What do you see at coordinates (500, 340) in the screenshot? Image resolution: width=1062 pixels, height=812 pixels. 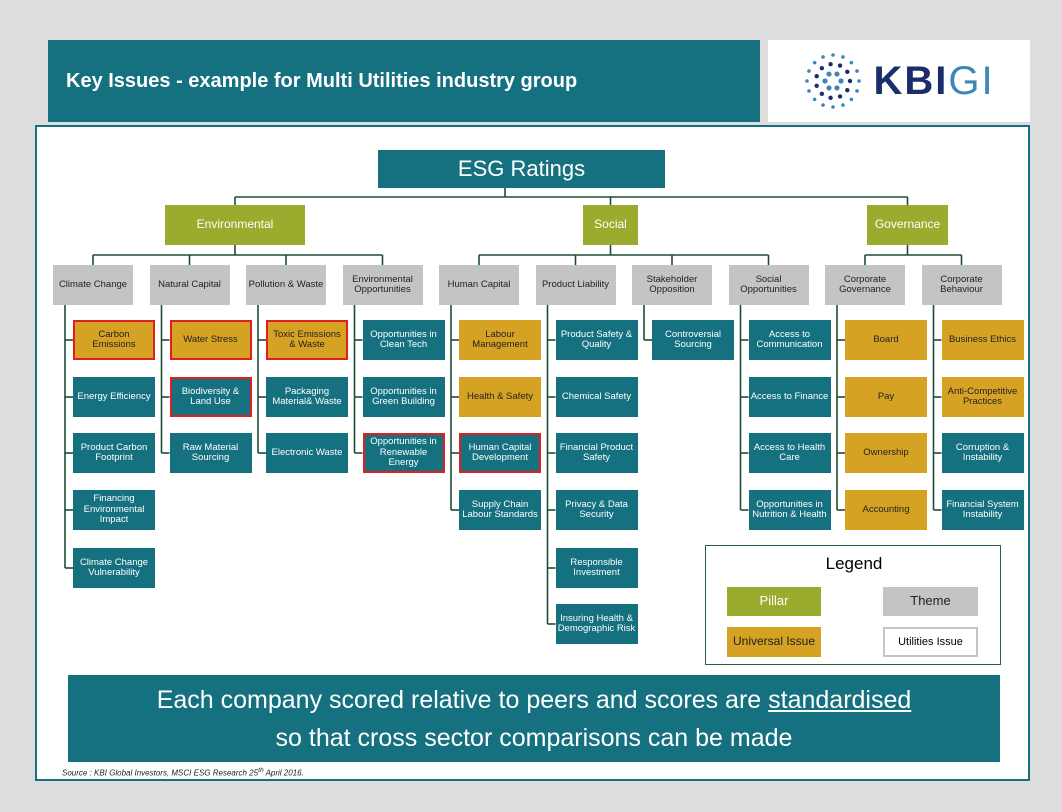 I see `issue-node: Labour Management` at bounding box center [500, 340].